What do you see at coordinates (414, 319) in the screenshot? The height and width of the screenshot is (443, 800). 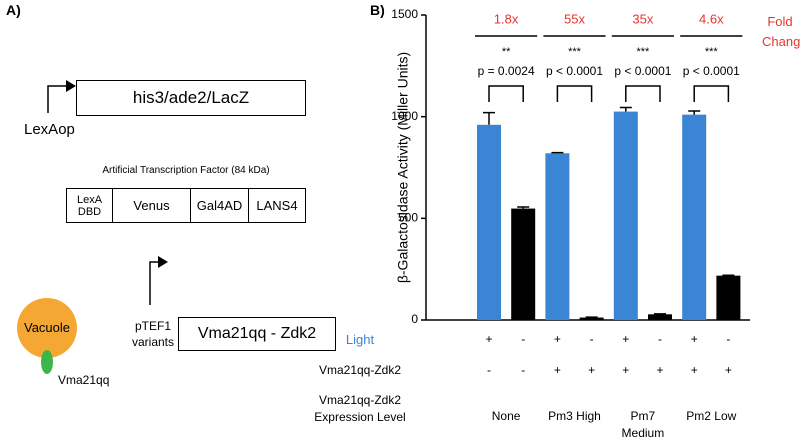 I see `y-tick-label: 0` at bounding box center [414, 319].